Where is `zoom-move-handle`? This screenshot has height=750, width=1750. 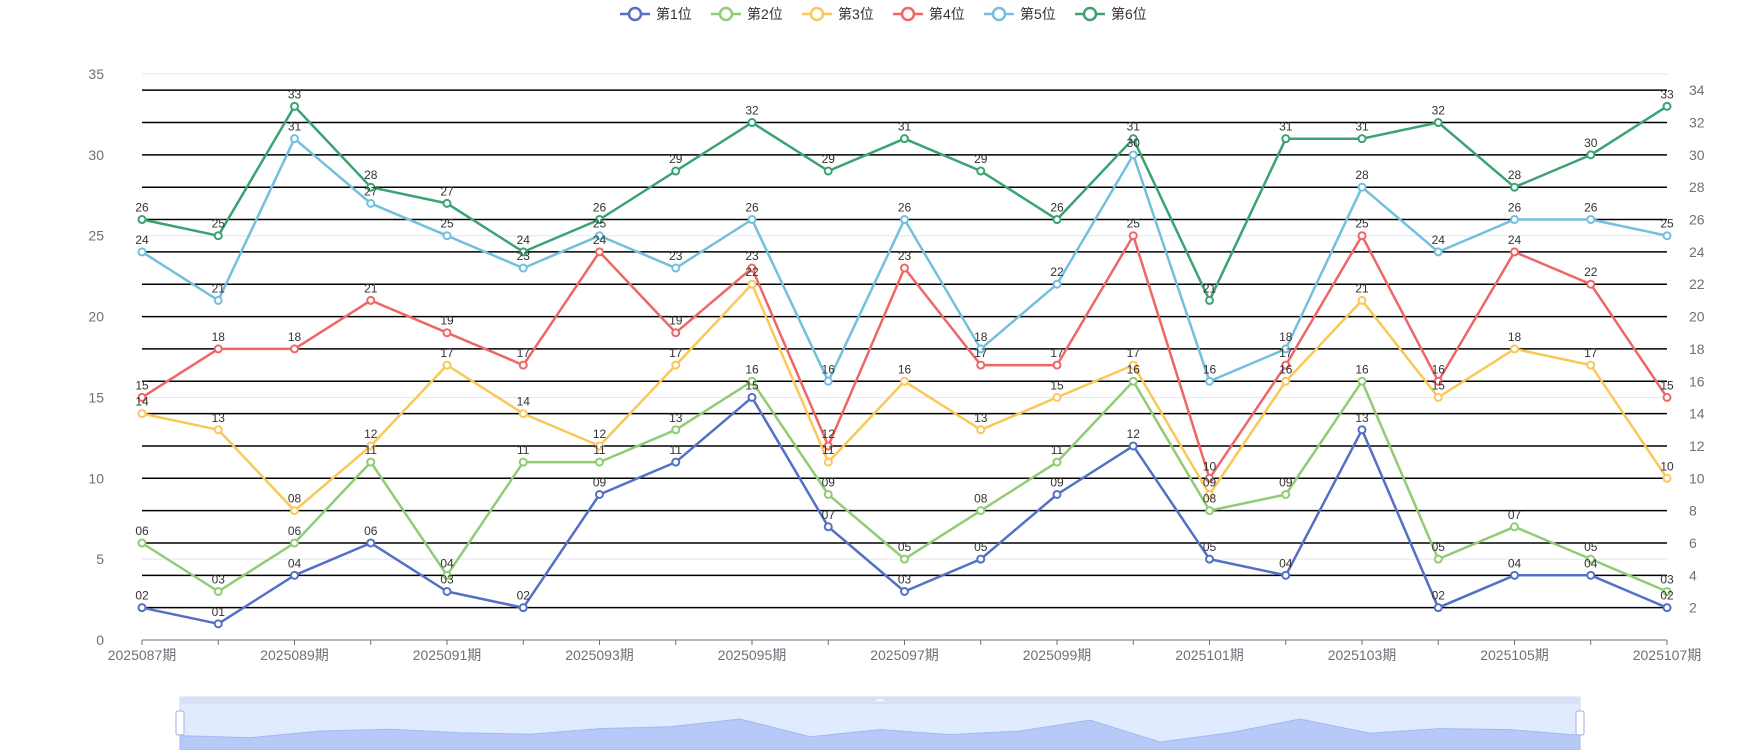 zoom-move-handle is located at coordinates (880, 700).